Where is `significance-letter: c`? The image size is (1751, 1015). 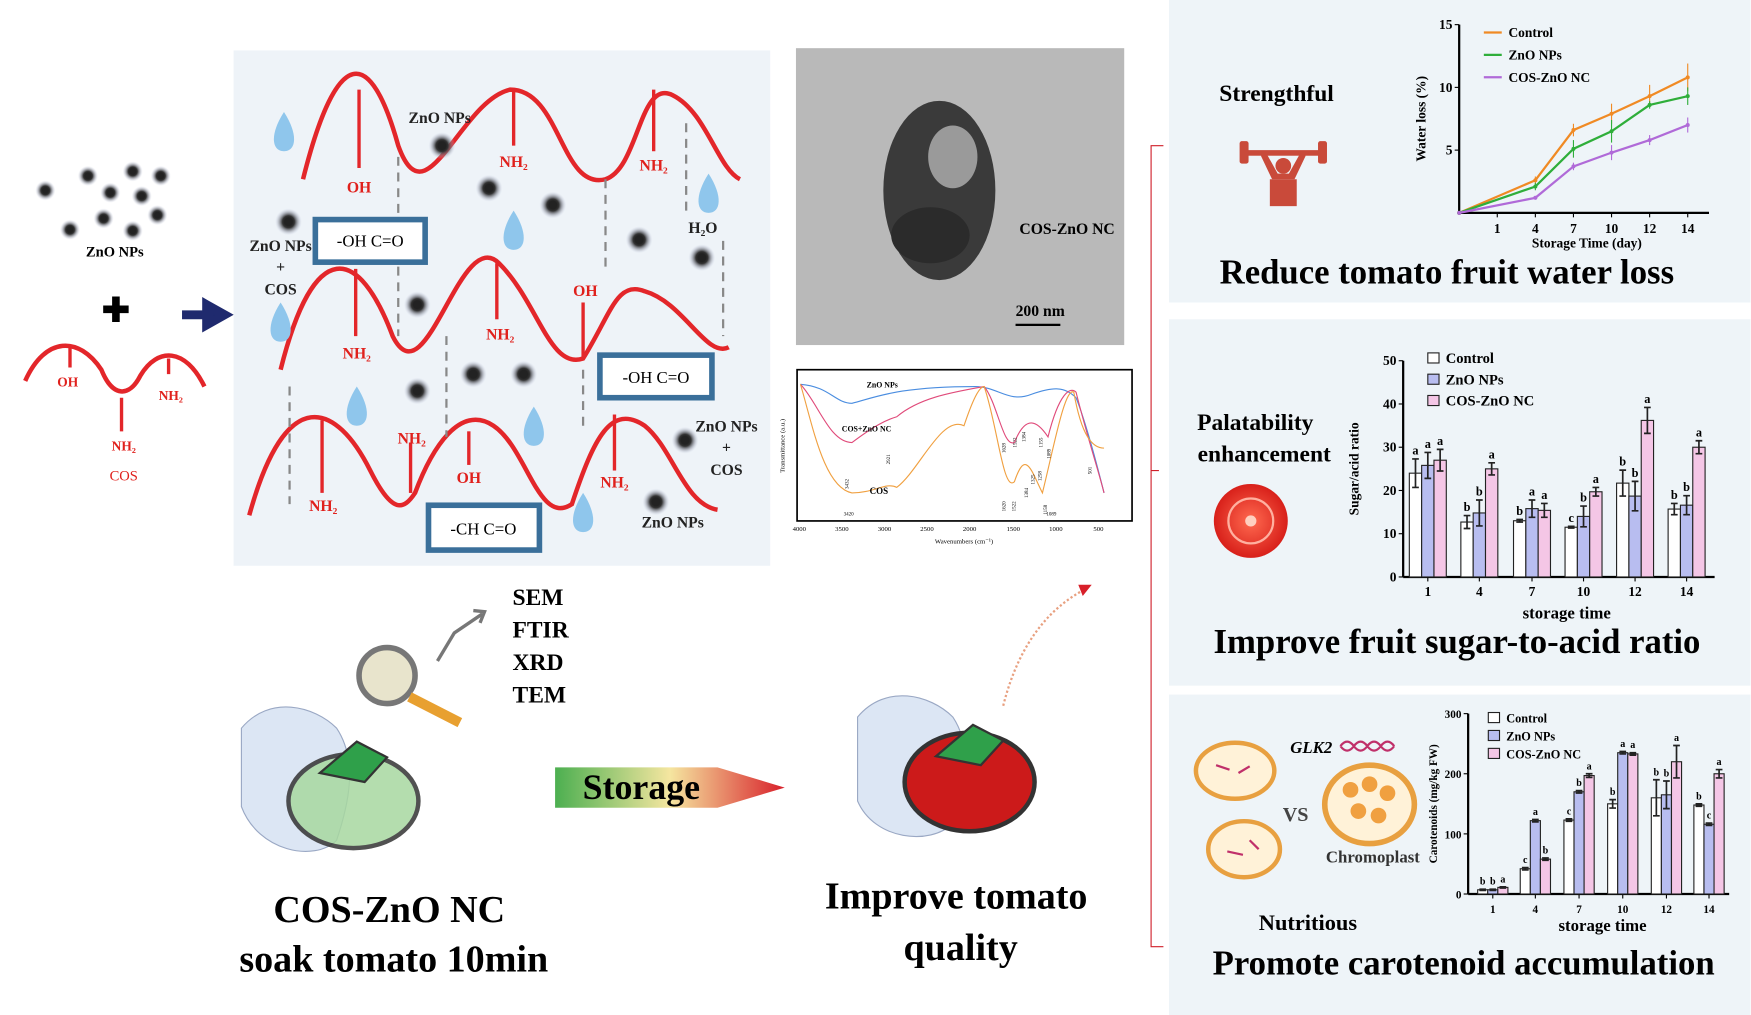 significance-letter: c is located at coordinates (1709, 816).